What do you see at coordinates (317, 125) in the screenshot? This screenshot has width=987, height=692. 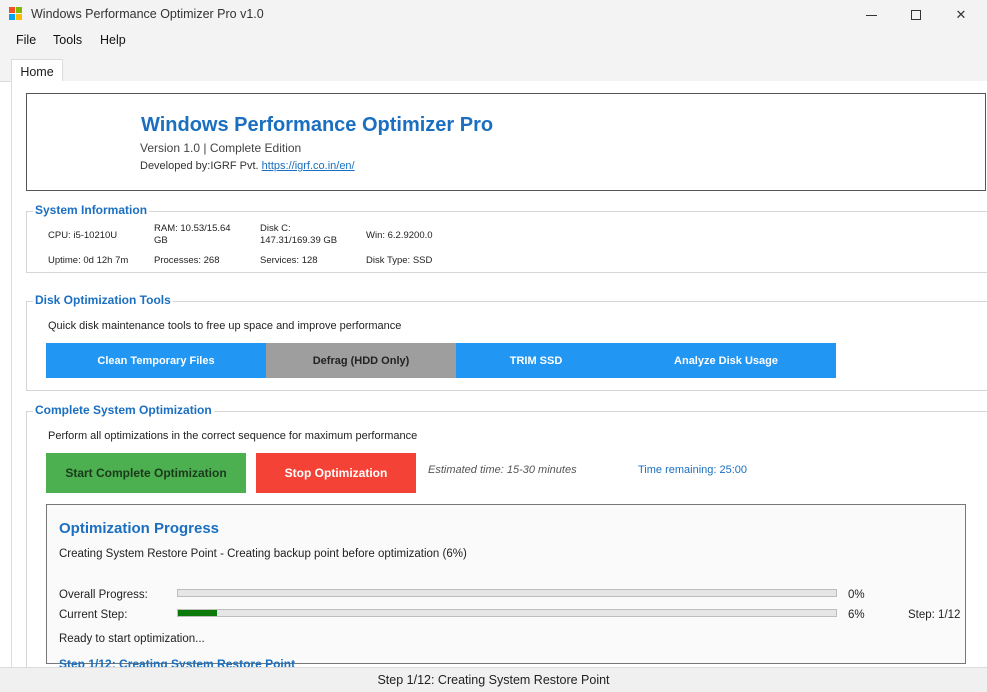 I see `app-title: Windows Performance Optimizer Pro` at bounding box center [317, 125].